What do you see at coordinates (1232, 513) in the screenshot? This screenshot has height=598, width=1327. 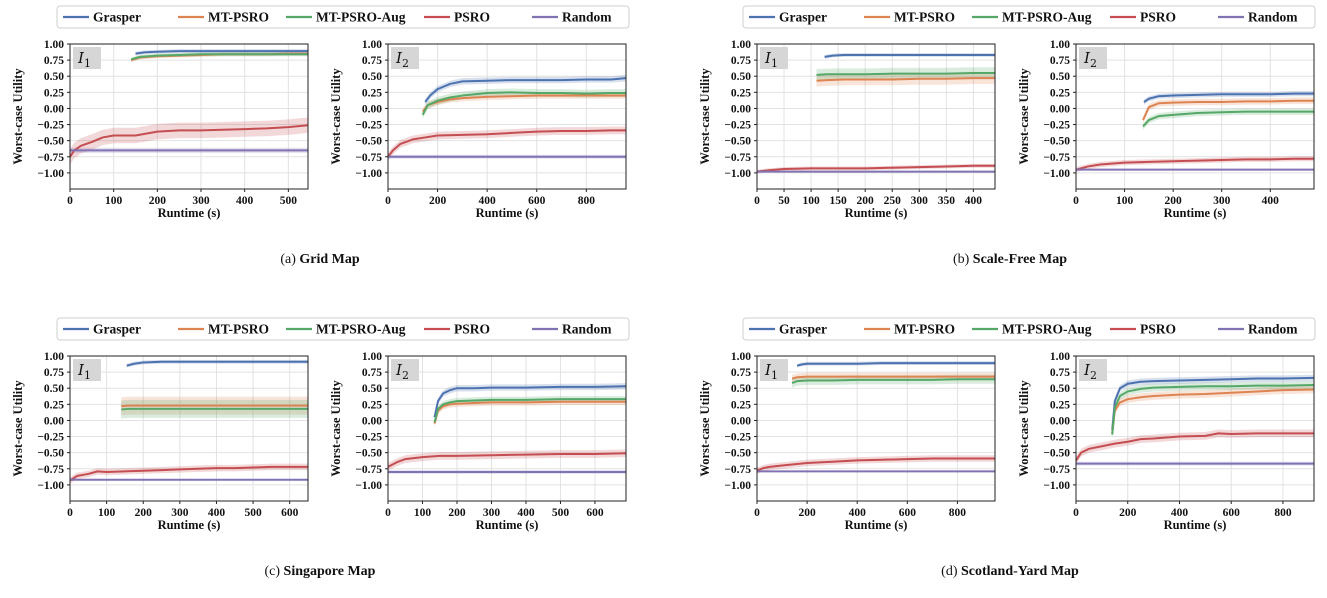 I see `x-tick-label: 600` at bounding box center [1232, 513].